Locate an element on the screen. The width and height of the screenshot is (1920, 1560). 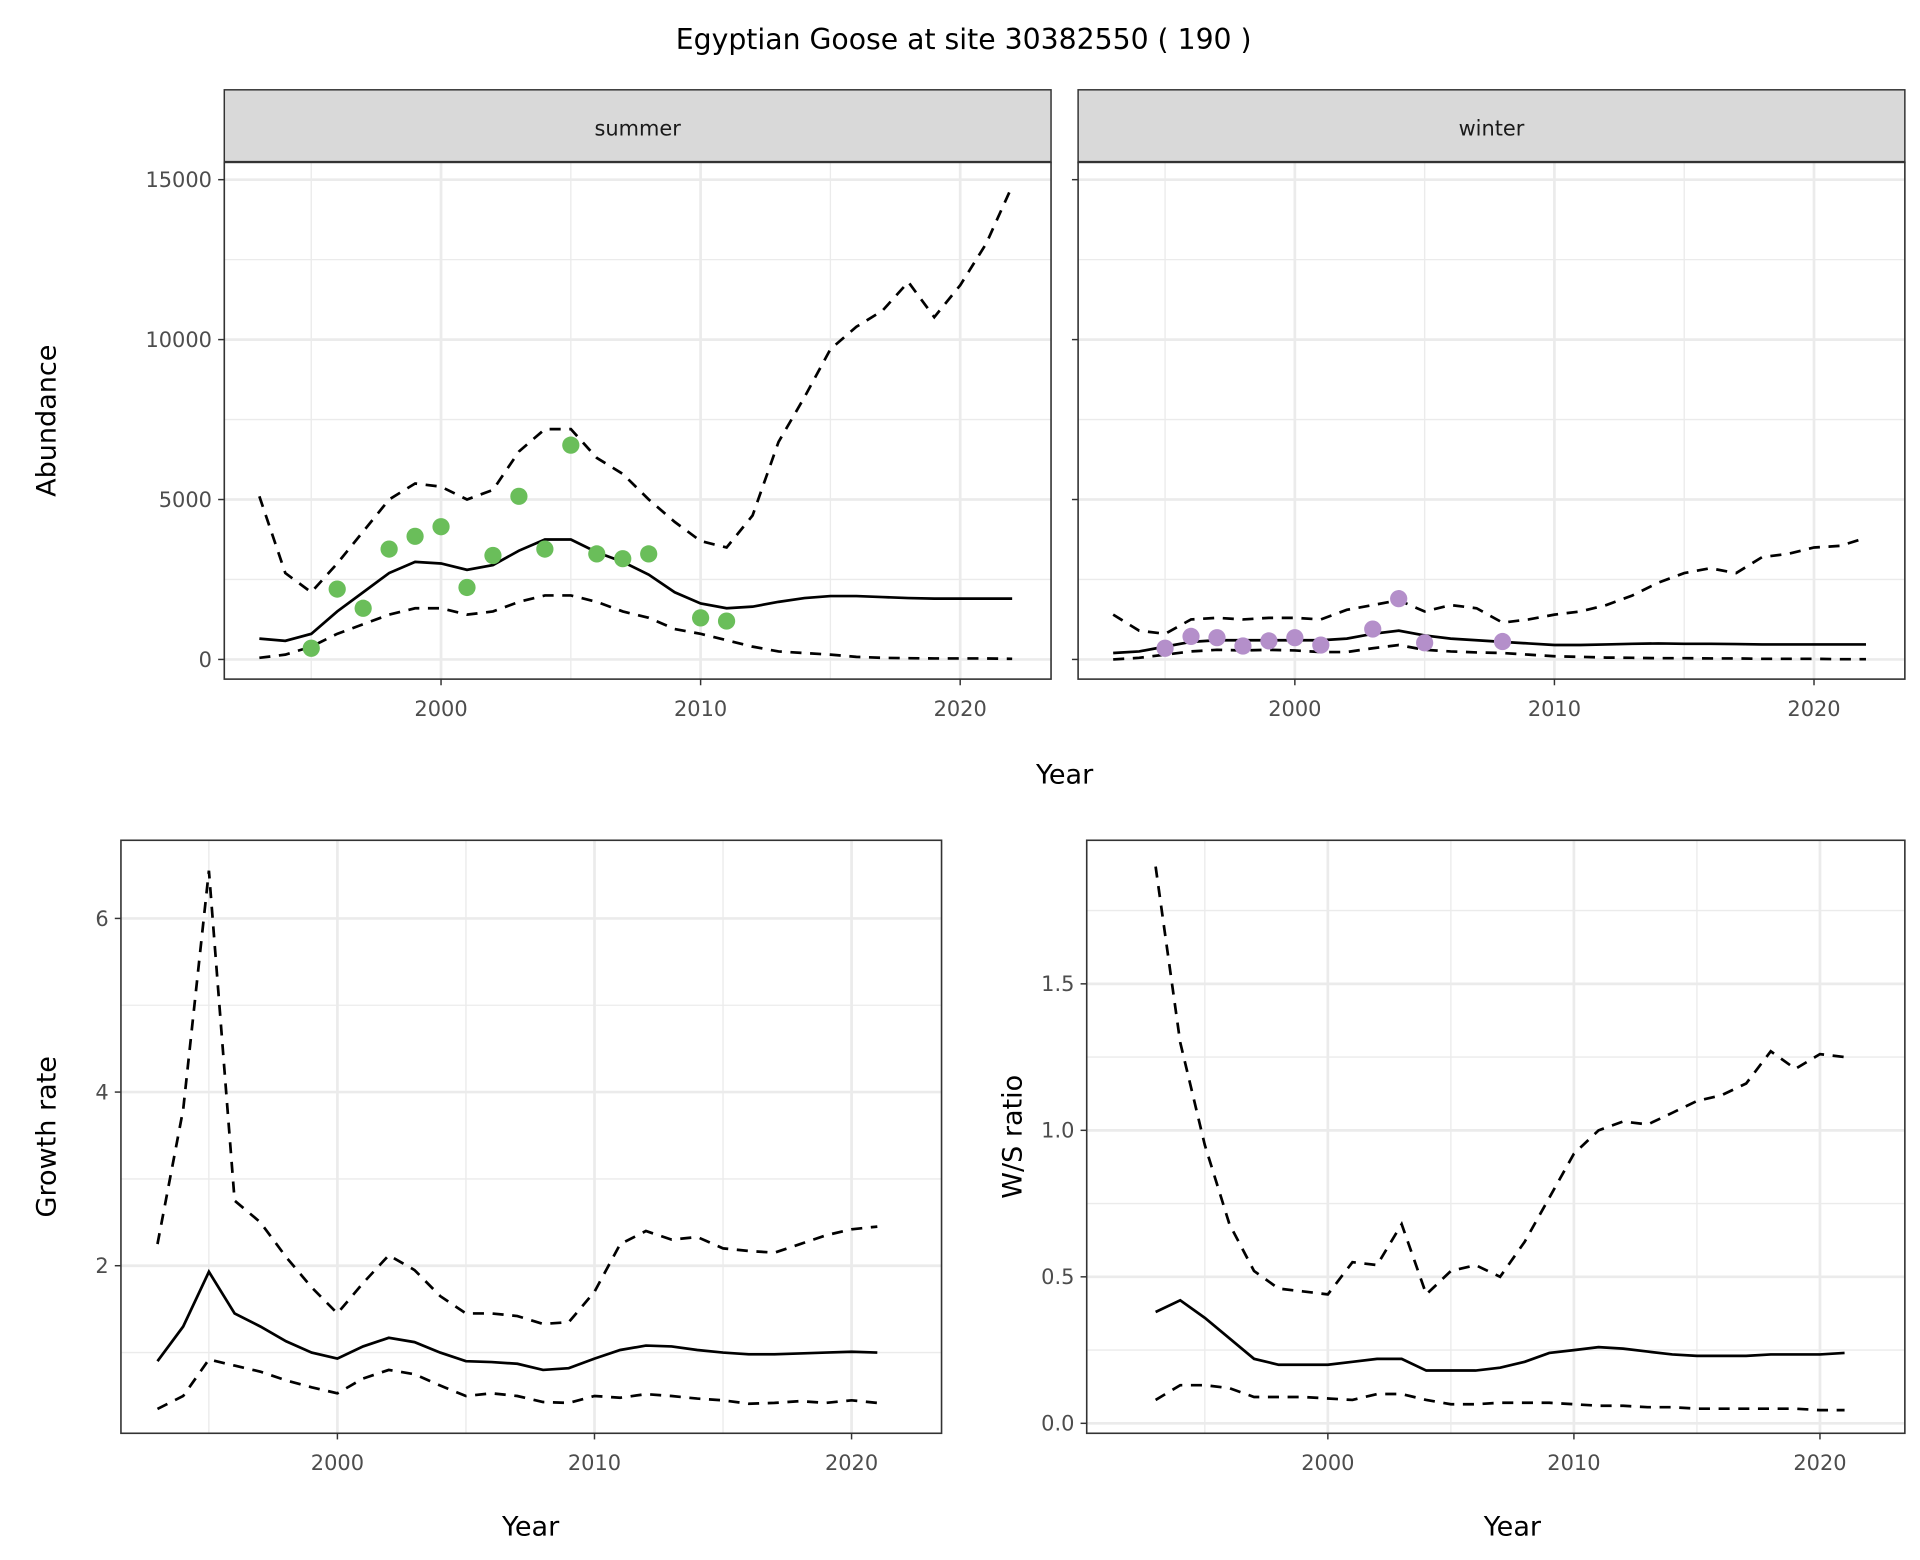
strip-summer-bg is located at coordinates (637, 126).